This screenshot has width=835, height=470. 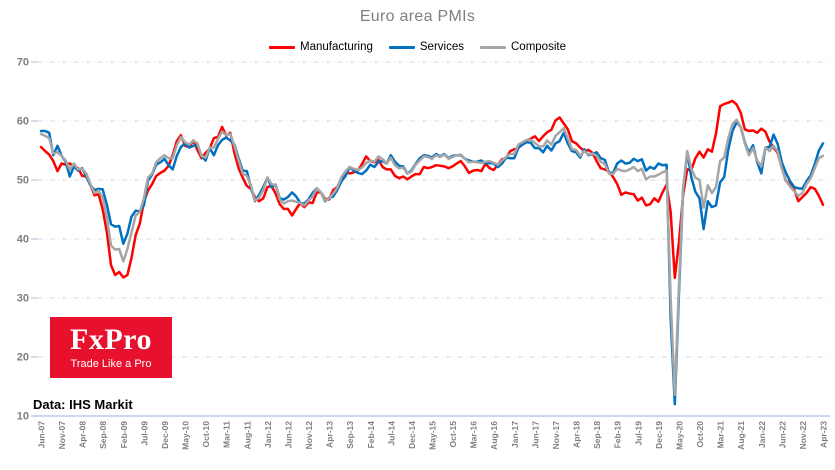 I want to click on svg-text: Jul-14, so click(x=391, y=433).